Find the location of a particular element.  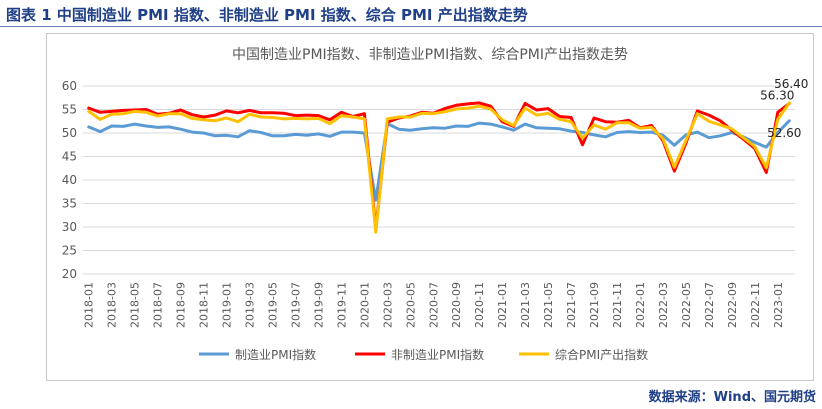

x-tick-label: 2019-01 is located at coordinates (227, 305).